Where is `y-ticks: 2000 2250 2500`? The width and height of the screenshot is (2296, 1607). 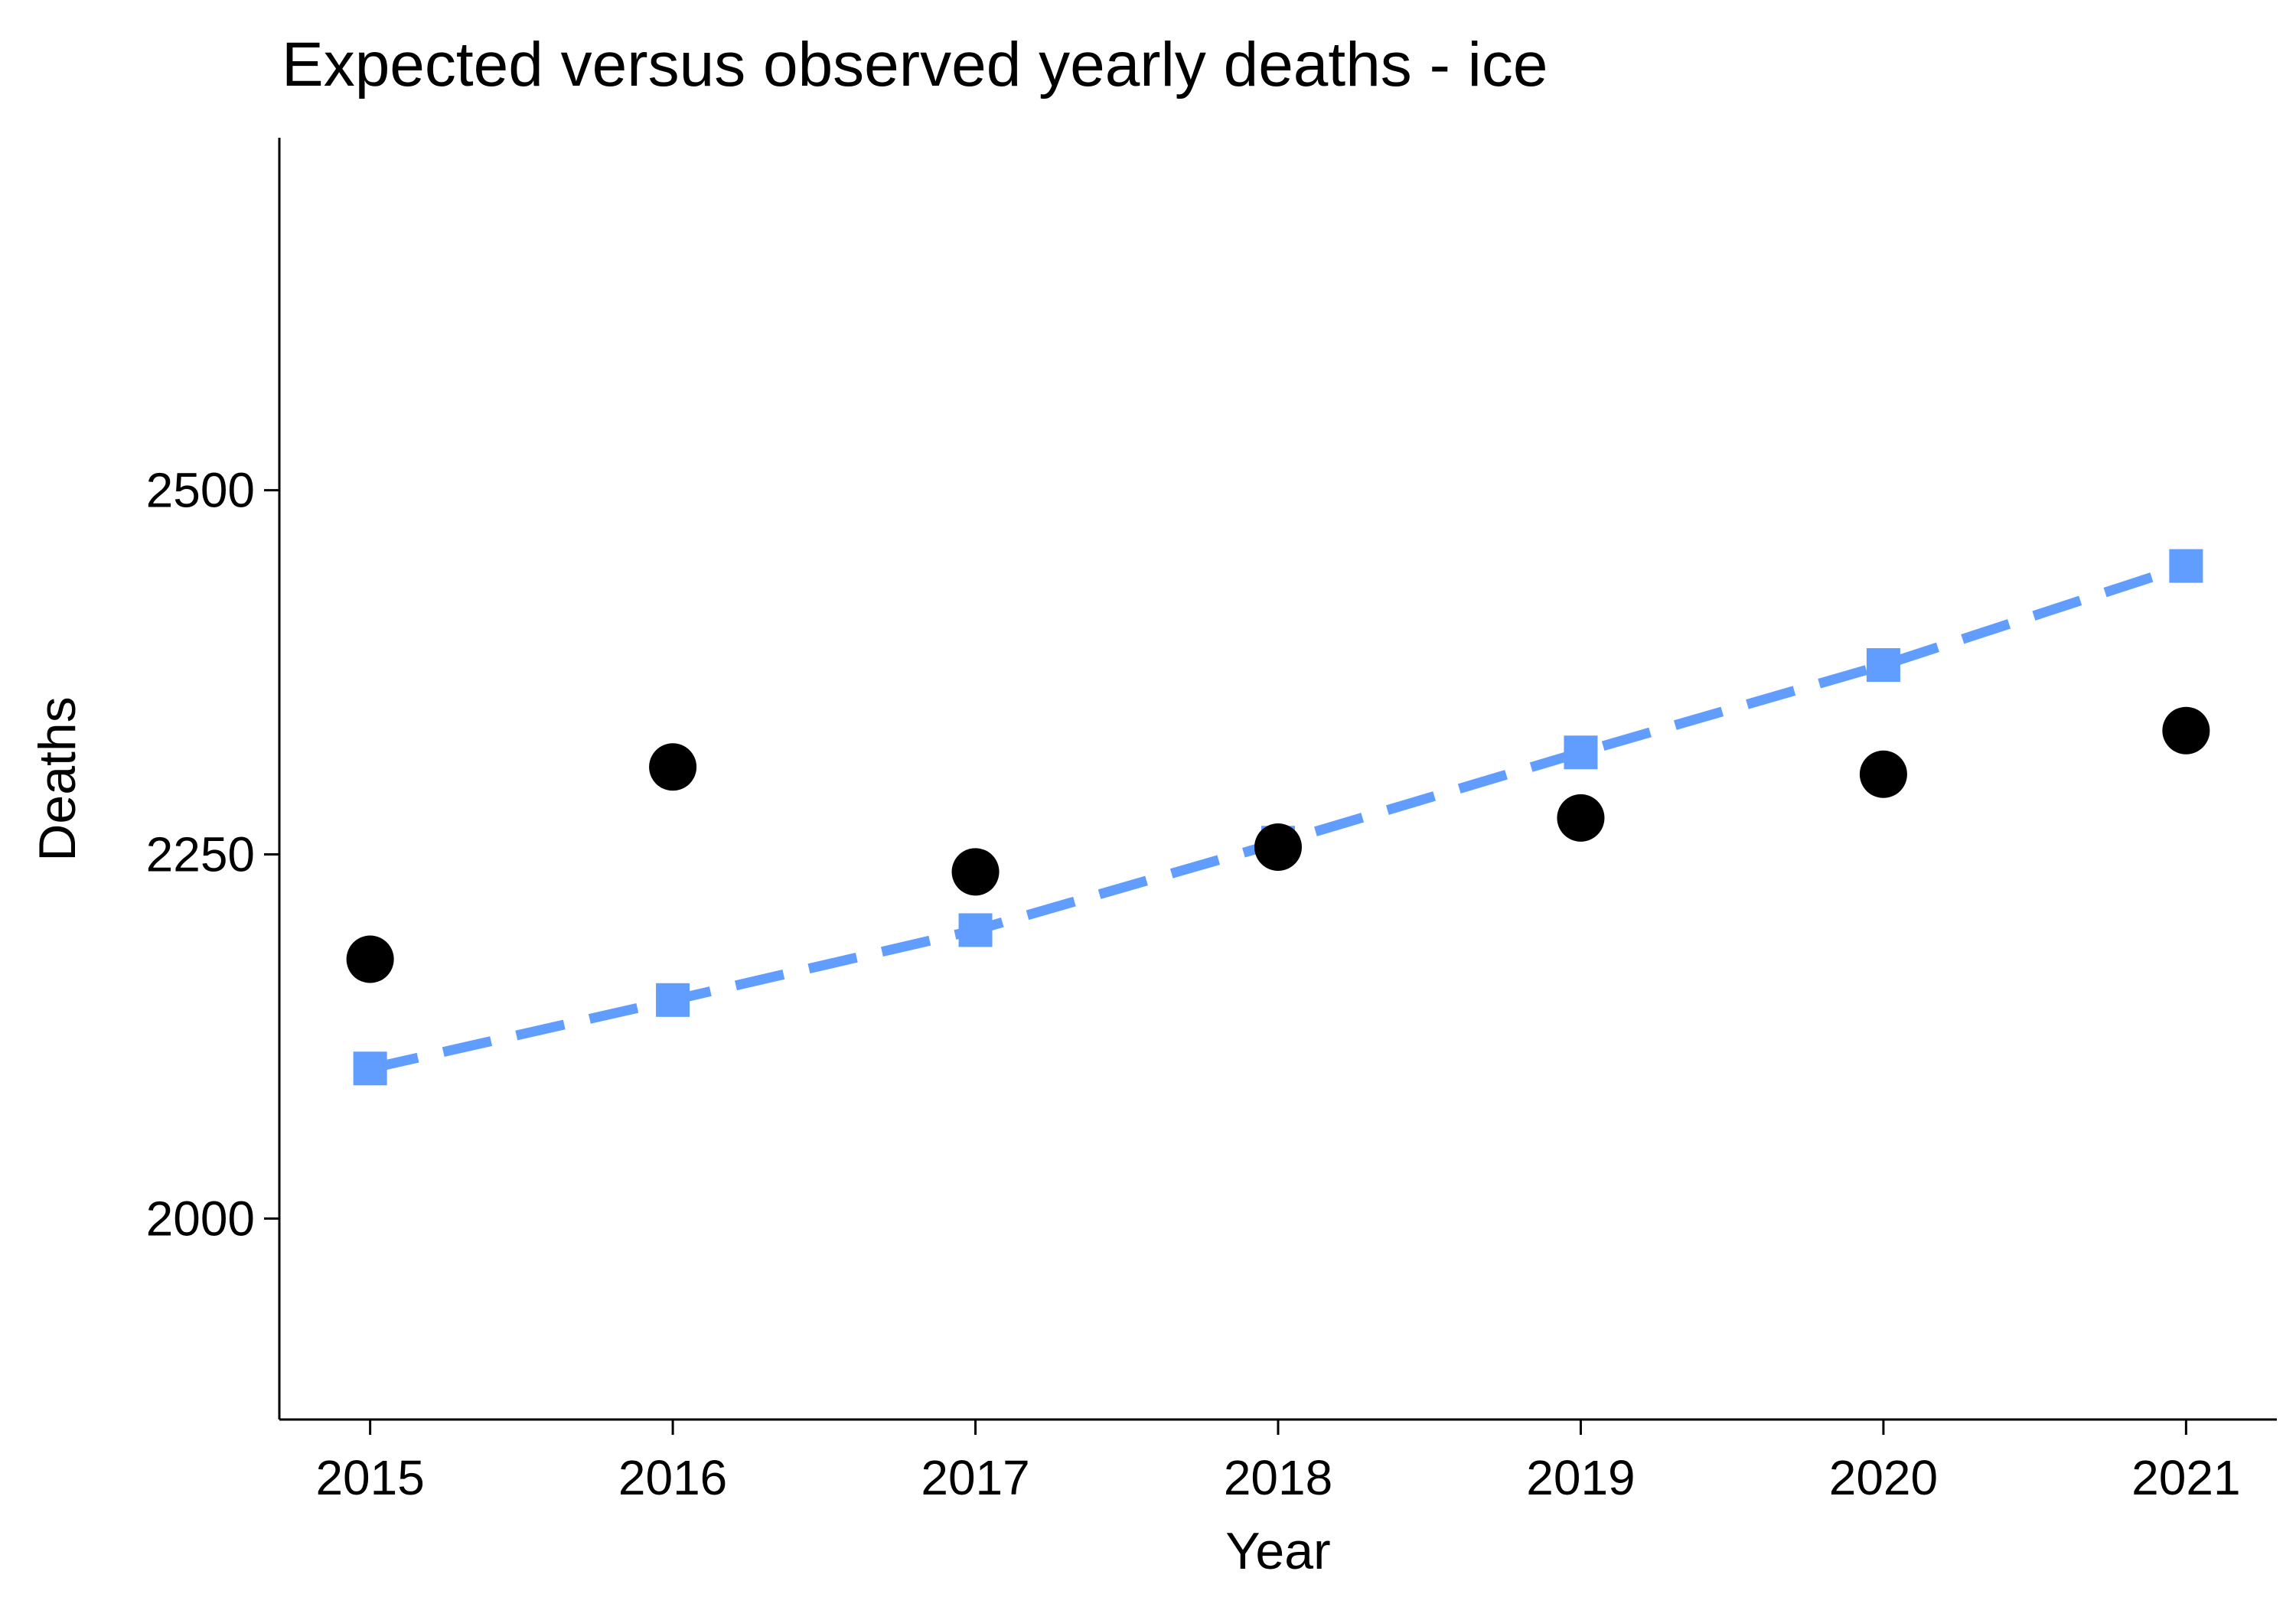
y-ticks: 2000 2250 2500 is located at coordinates (212, 855).